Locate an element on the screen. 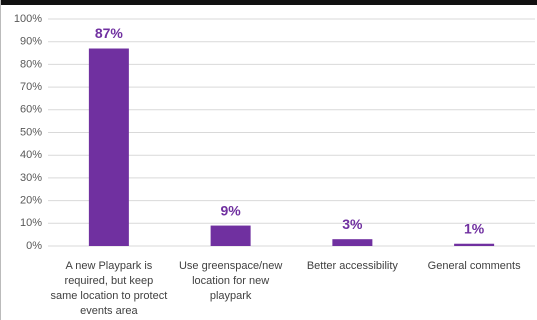 This screenshot has width=537, height=320. value-label: 1% is located at coordinates (474, 228).